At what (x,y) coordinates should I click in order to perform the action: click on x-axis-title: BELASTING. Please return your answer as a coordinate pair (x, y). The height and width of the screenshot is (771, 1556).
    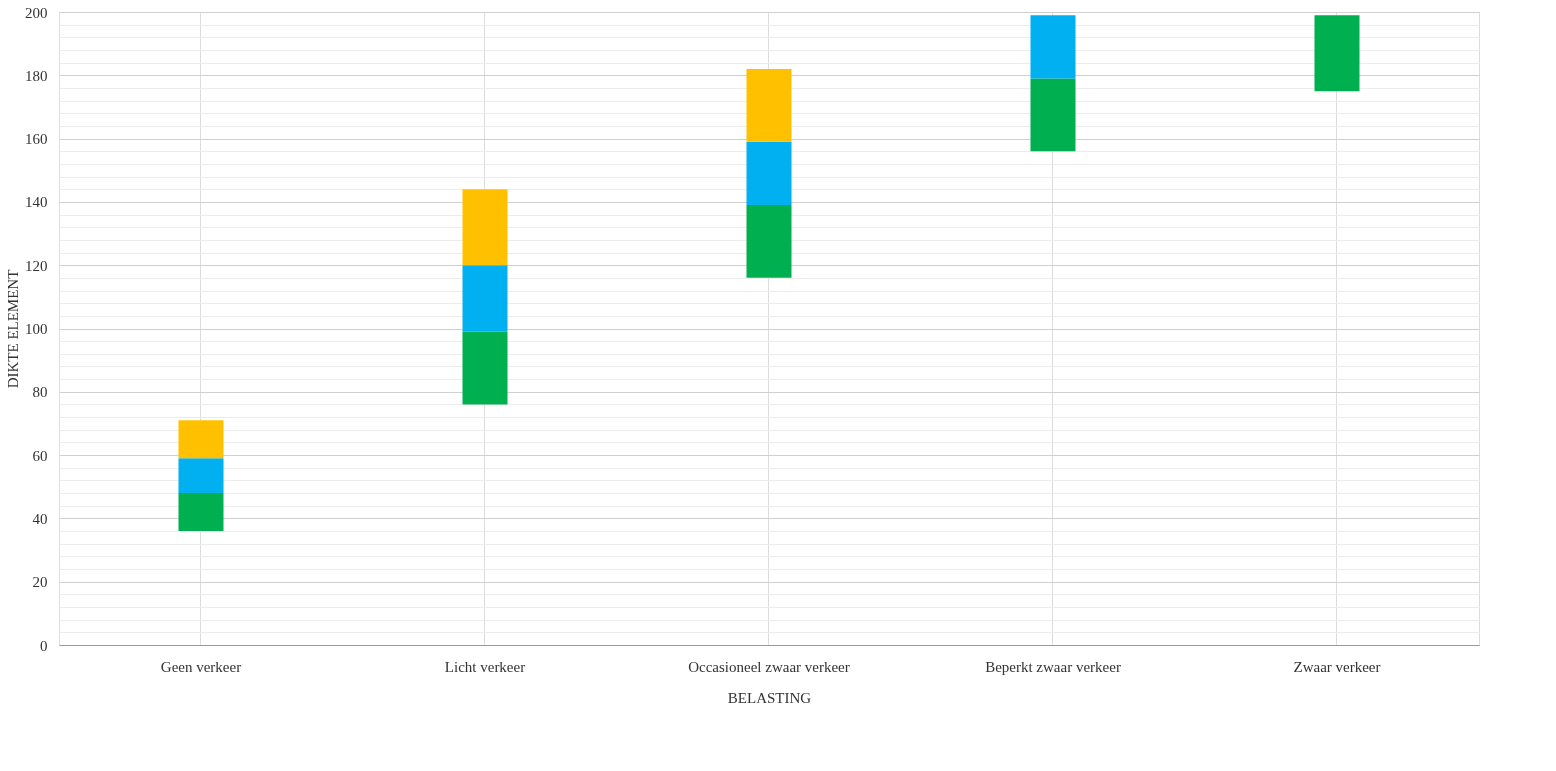
    Looking at the image, I should click on (769, 697).